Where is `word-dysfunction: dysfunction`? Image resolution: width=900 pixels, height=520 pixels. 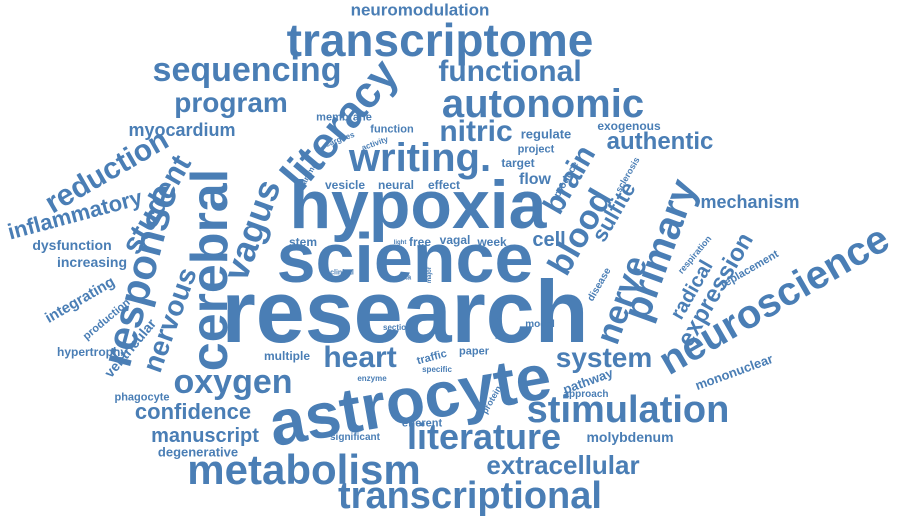
word-dysfunction: dysfunction is located at coordinates (72, 245).